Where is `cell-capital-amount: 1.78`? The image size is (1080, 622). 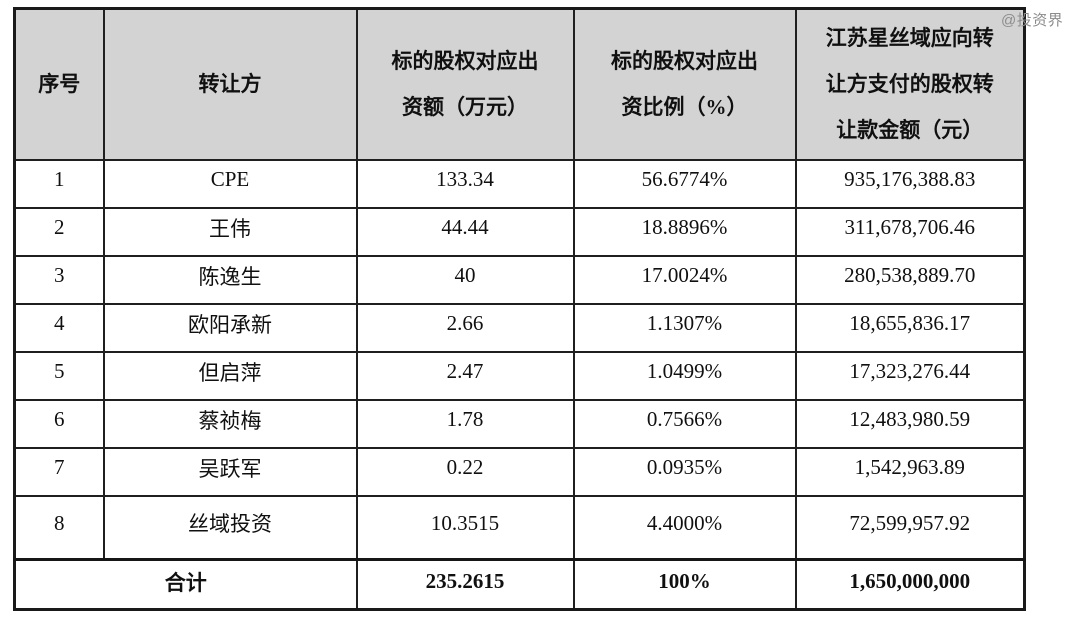
cell-capital-amount: 1.78 is located at coordinates (465, 423).